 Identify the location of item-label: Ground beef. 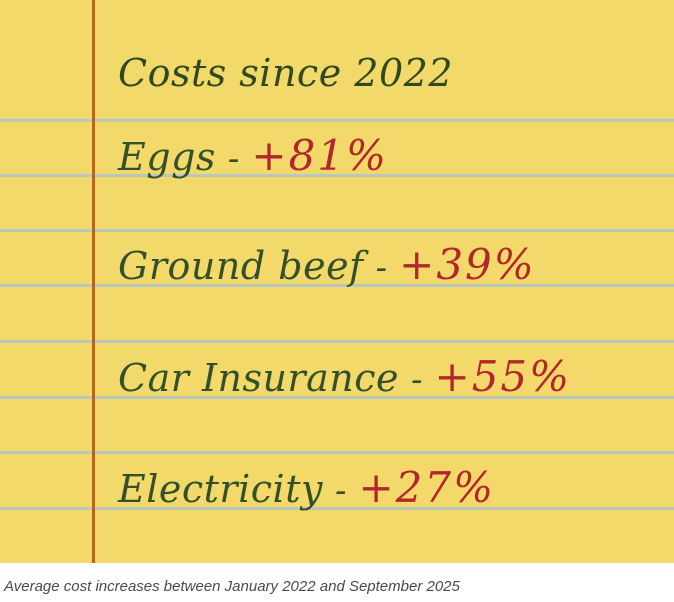
(241, 266).